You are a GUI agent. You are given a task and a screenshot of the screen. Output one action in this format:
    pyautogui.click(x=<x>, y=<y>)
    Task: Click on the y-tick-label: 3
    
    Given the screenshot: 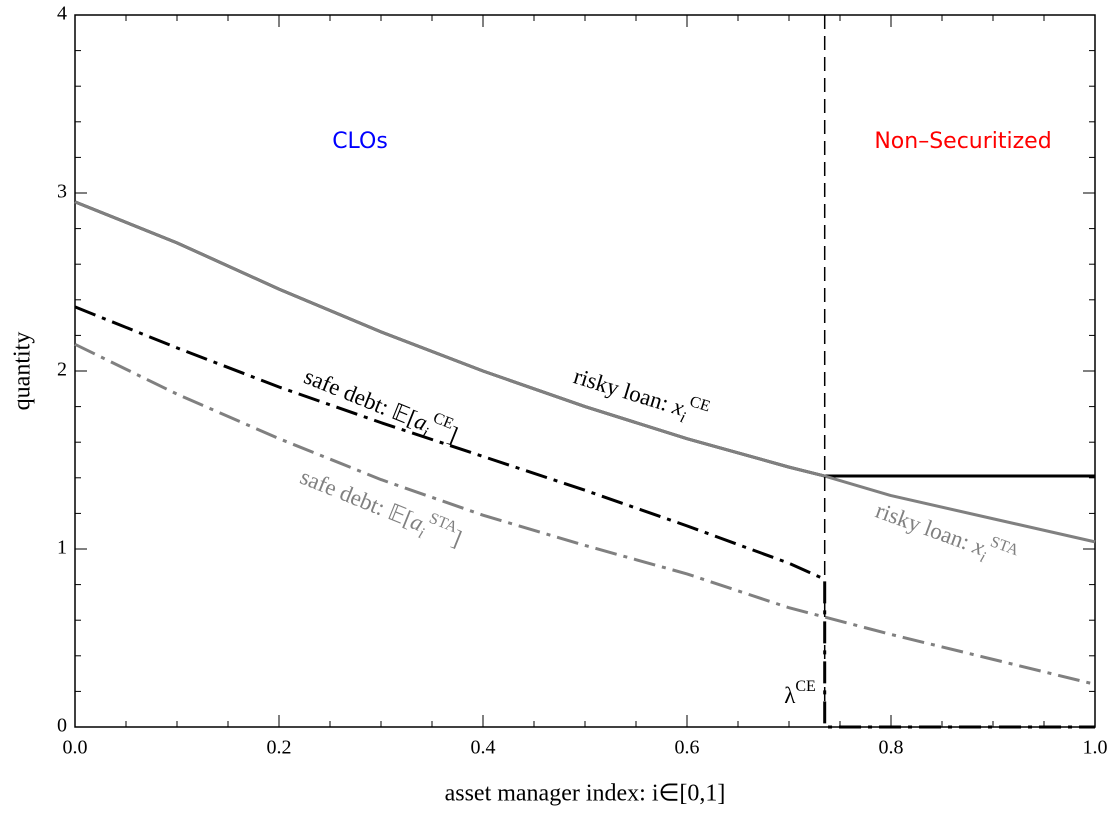 What is the action you would take?
    pyautogui.click(x=62, y=192)
    